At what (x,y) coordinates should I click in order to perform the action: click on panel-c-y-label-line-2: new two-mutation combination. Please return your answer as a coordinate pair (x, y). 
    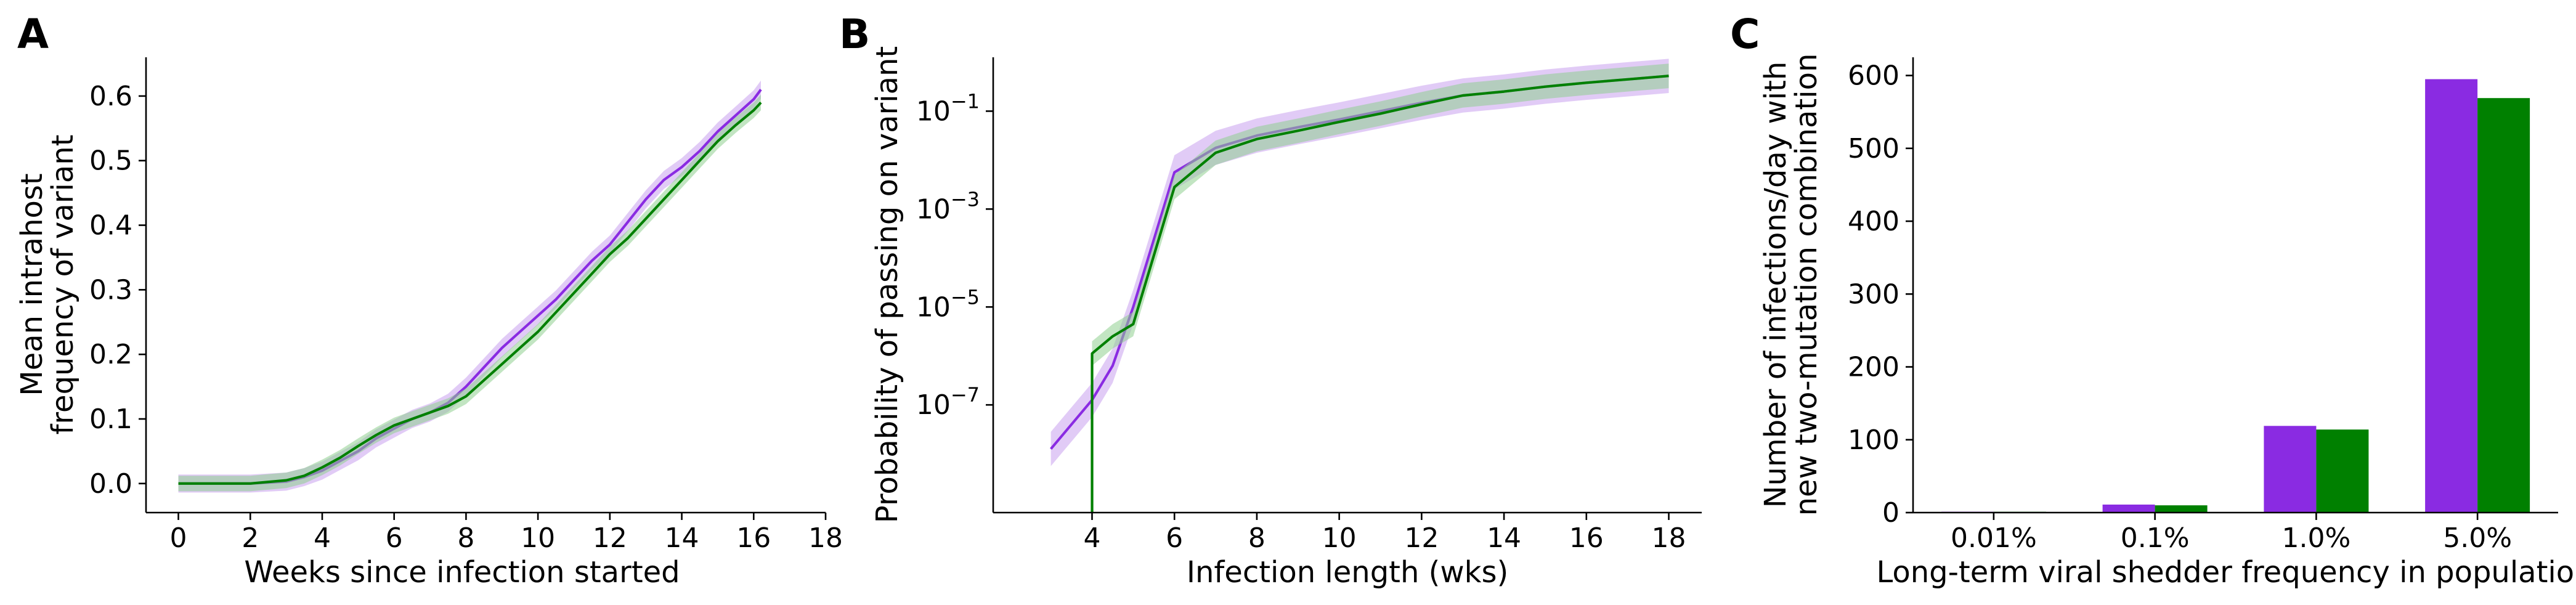
    Looking at the image, I should click on (1806, 285).